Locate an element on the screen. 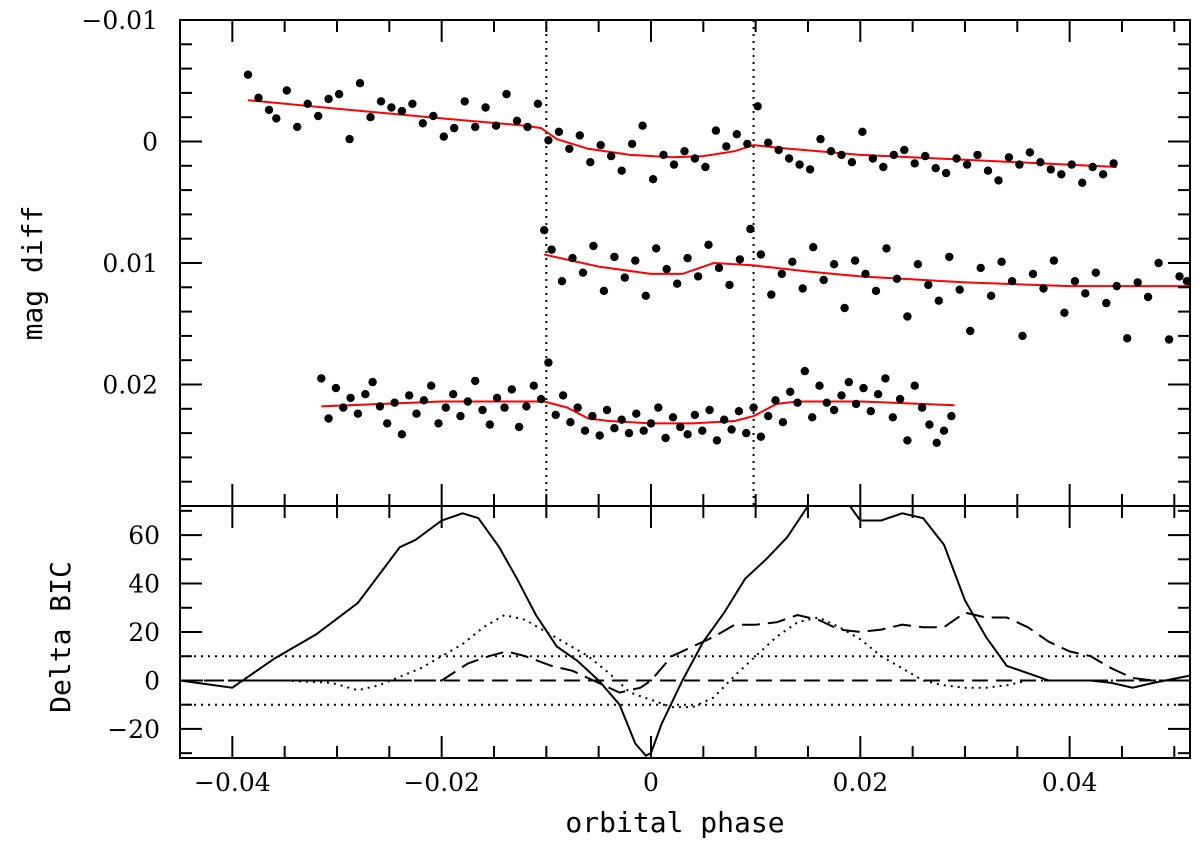 The height and width of the screenshot is (849, 1200). x-tick-label: 0.04 is located at coordinates (1070, 782).